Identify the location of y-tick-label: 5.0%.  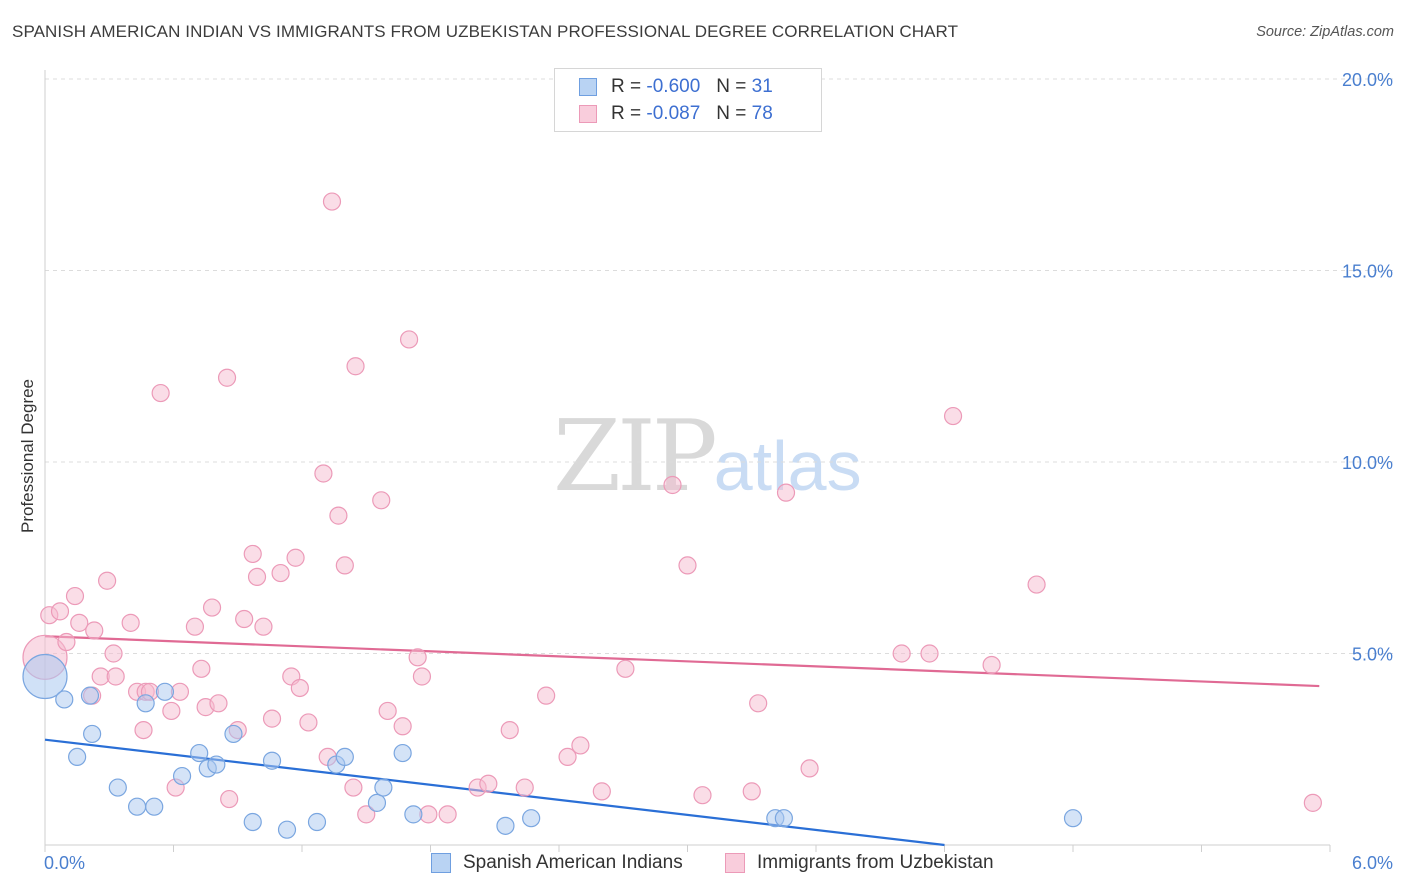
(1372, 655).